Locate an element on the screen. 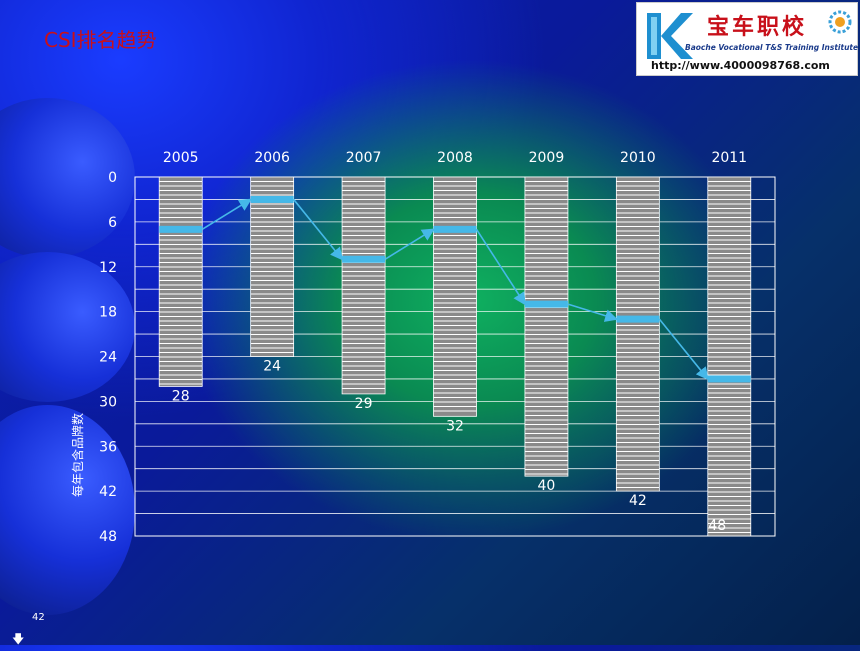 This screenshot has width=860, height=651. y-tick-label: 6 is located at coordinates (112, 223).